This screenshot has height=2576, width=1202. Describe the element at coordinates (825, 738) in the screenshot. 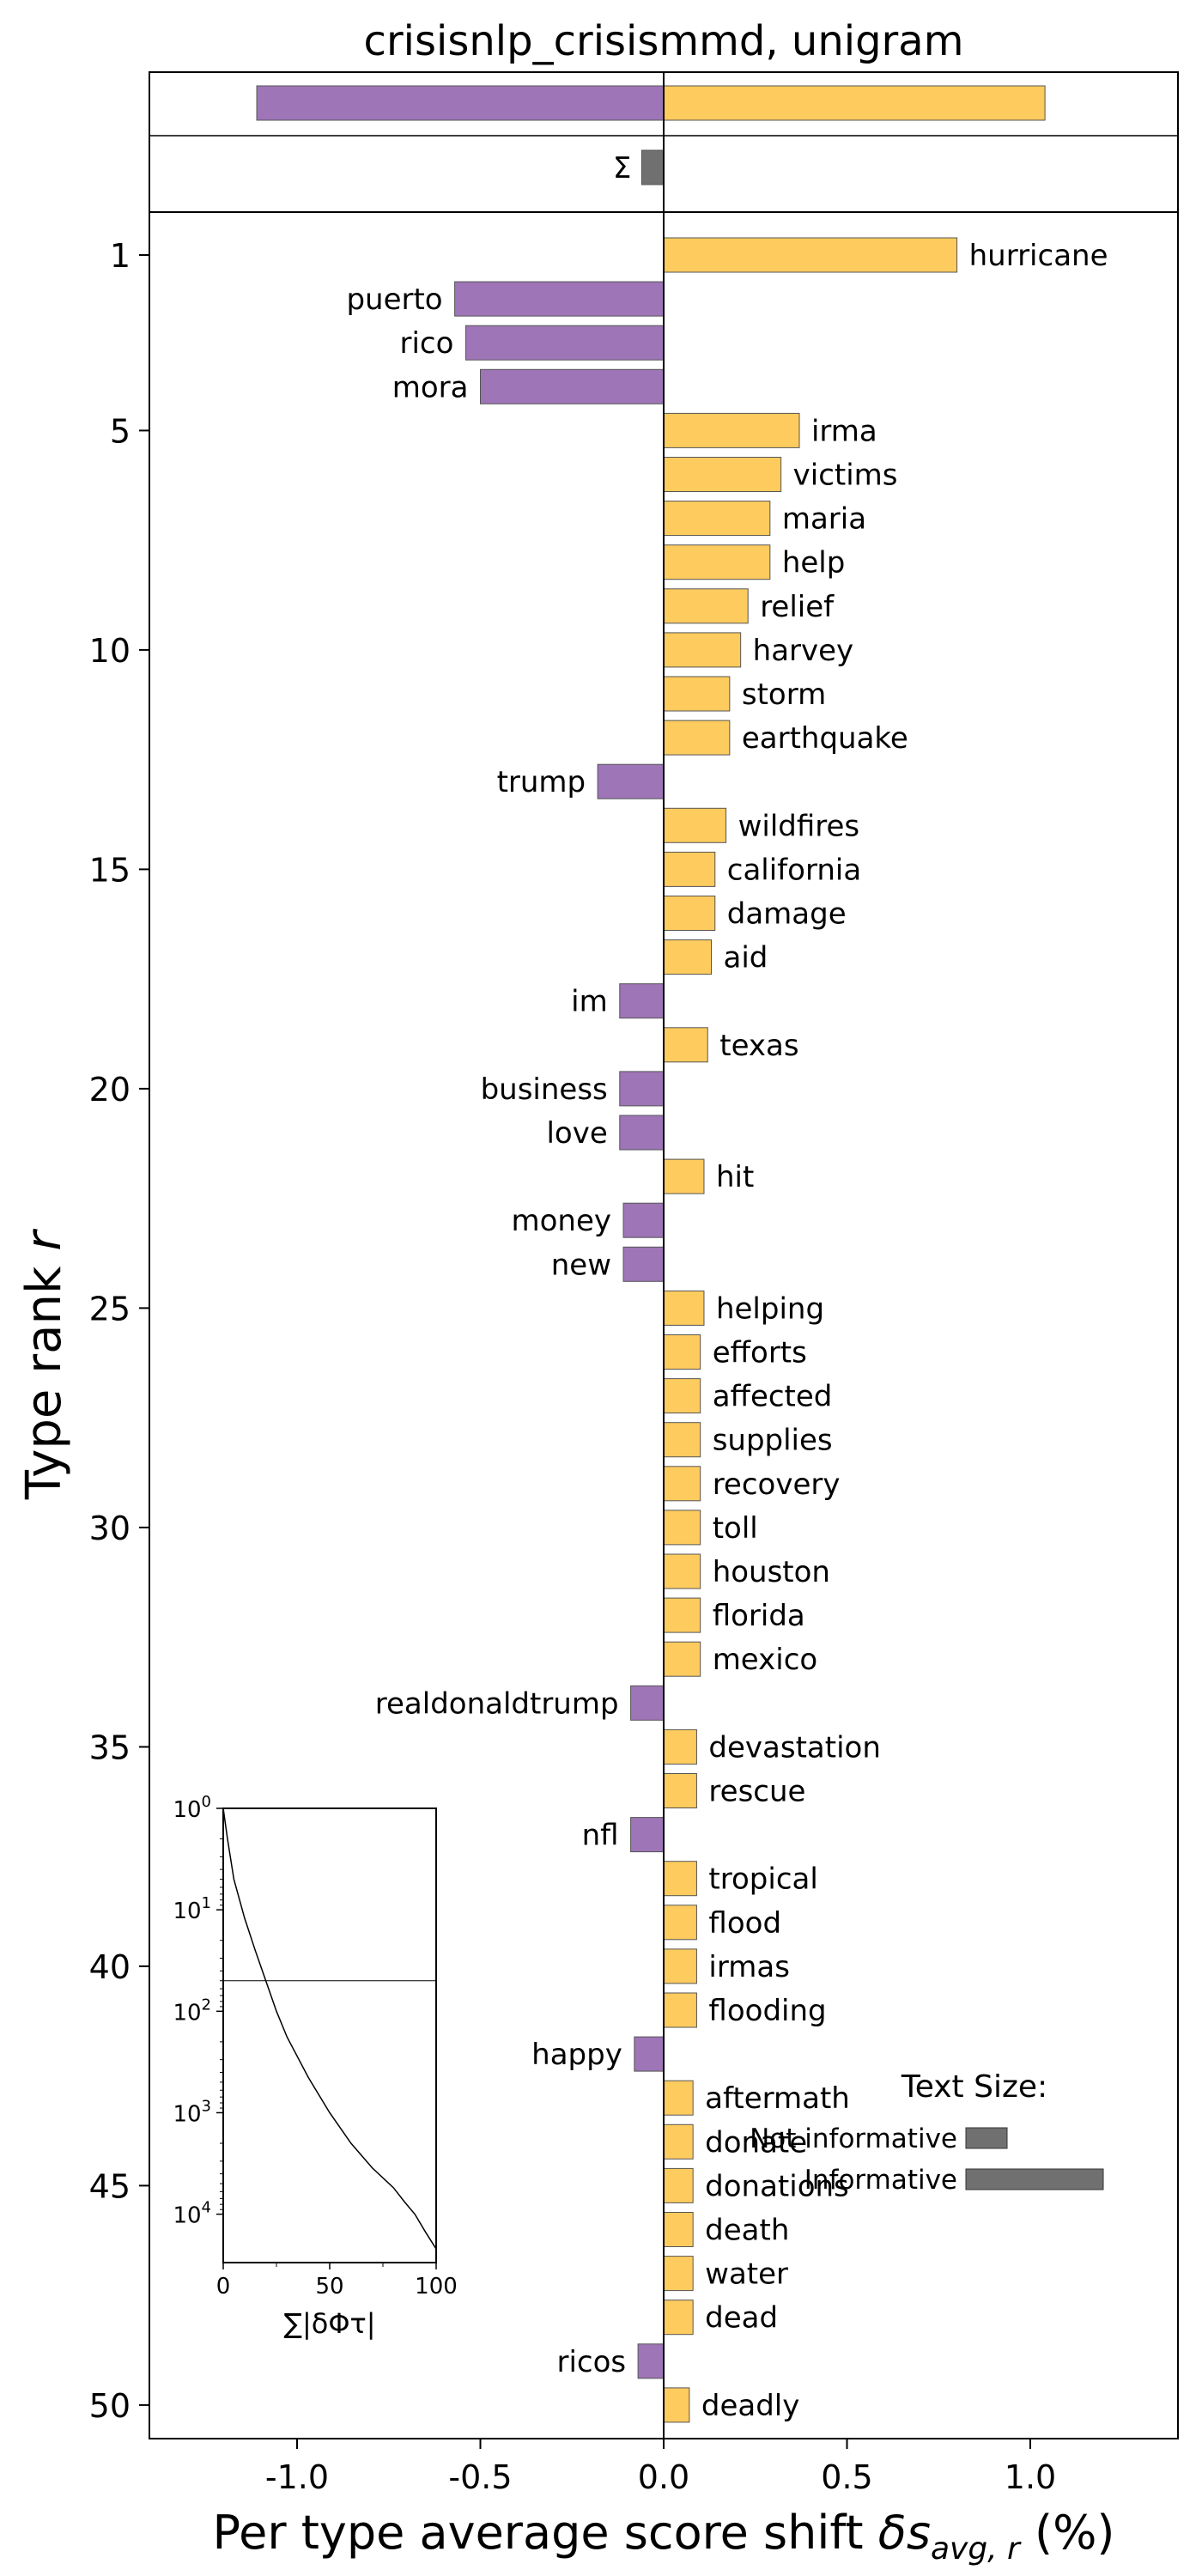

I see `bar-label-earthquake: earthquake` at that location.